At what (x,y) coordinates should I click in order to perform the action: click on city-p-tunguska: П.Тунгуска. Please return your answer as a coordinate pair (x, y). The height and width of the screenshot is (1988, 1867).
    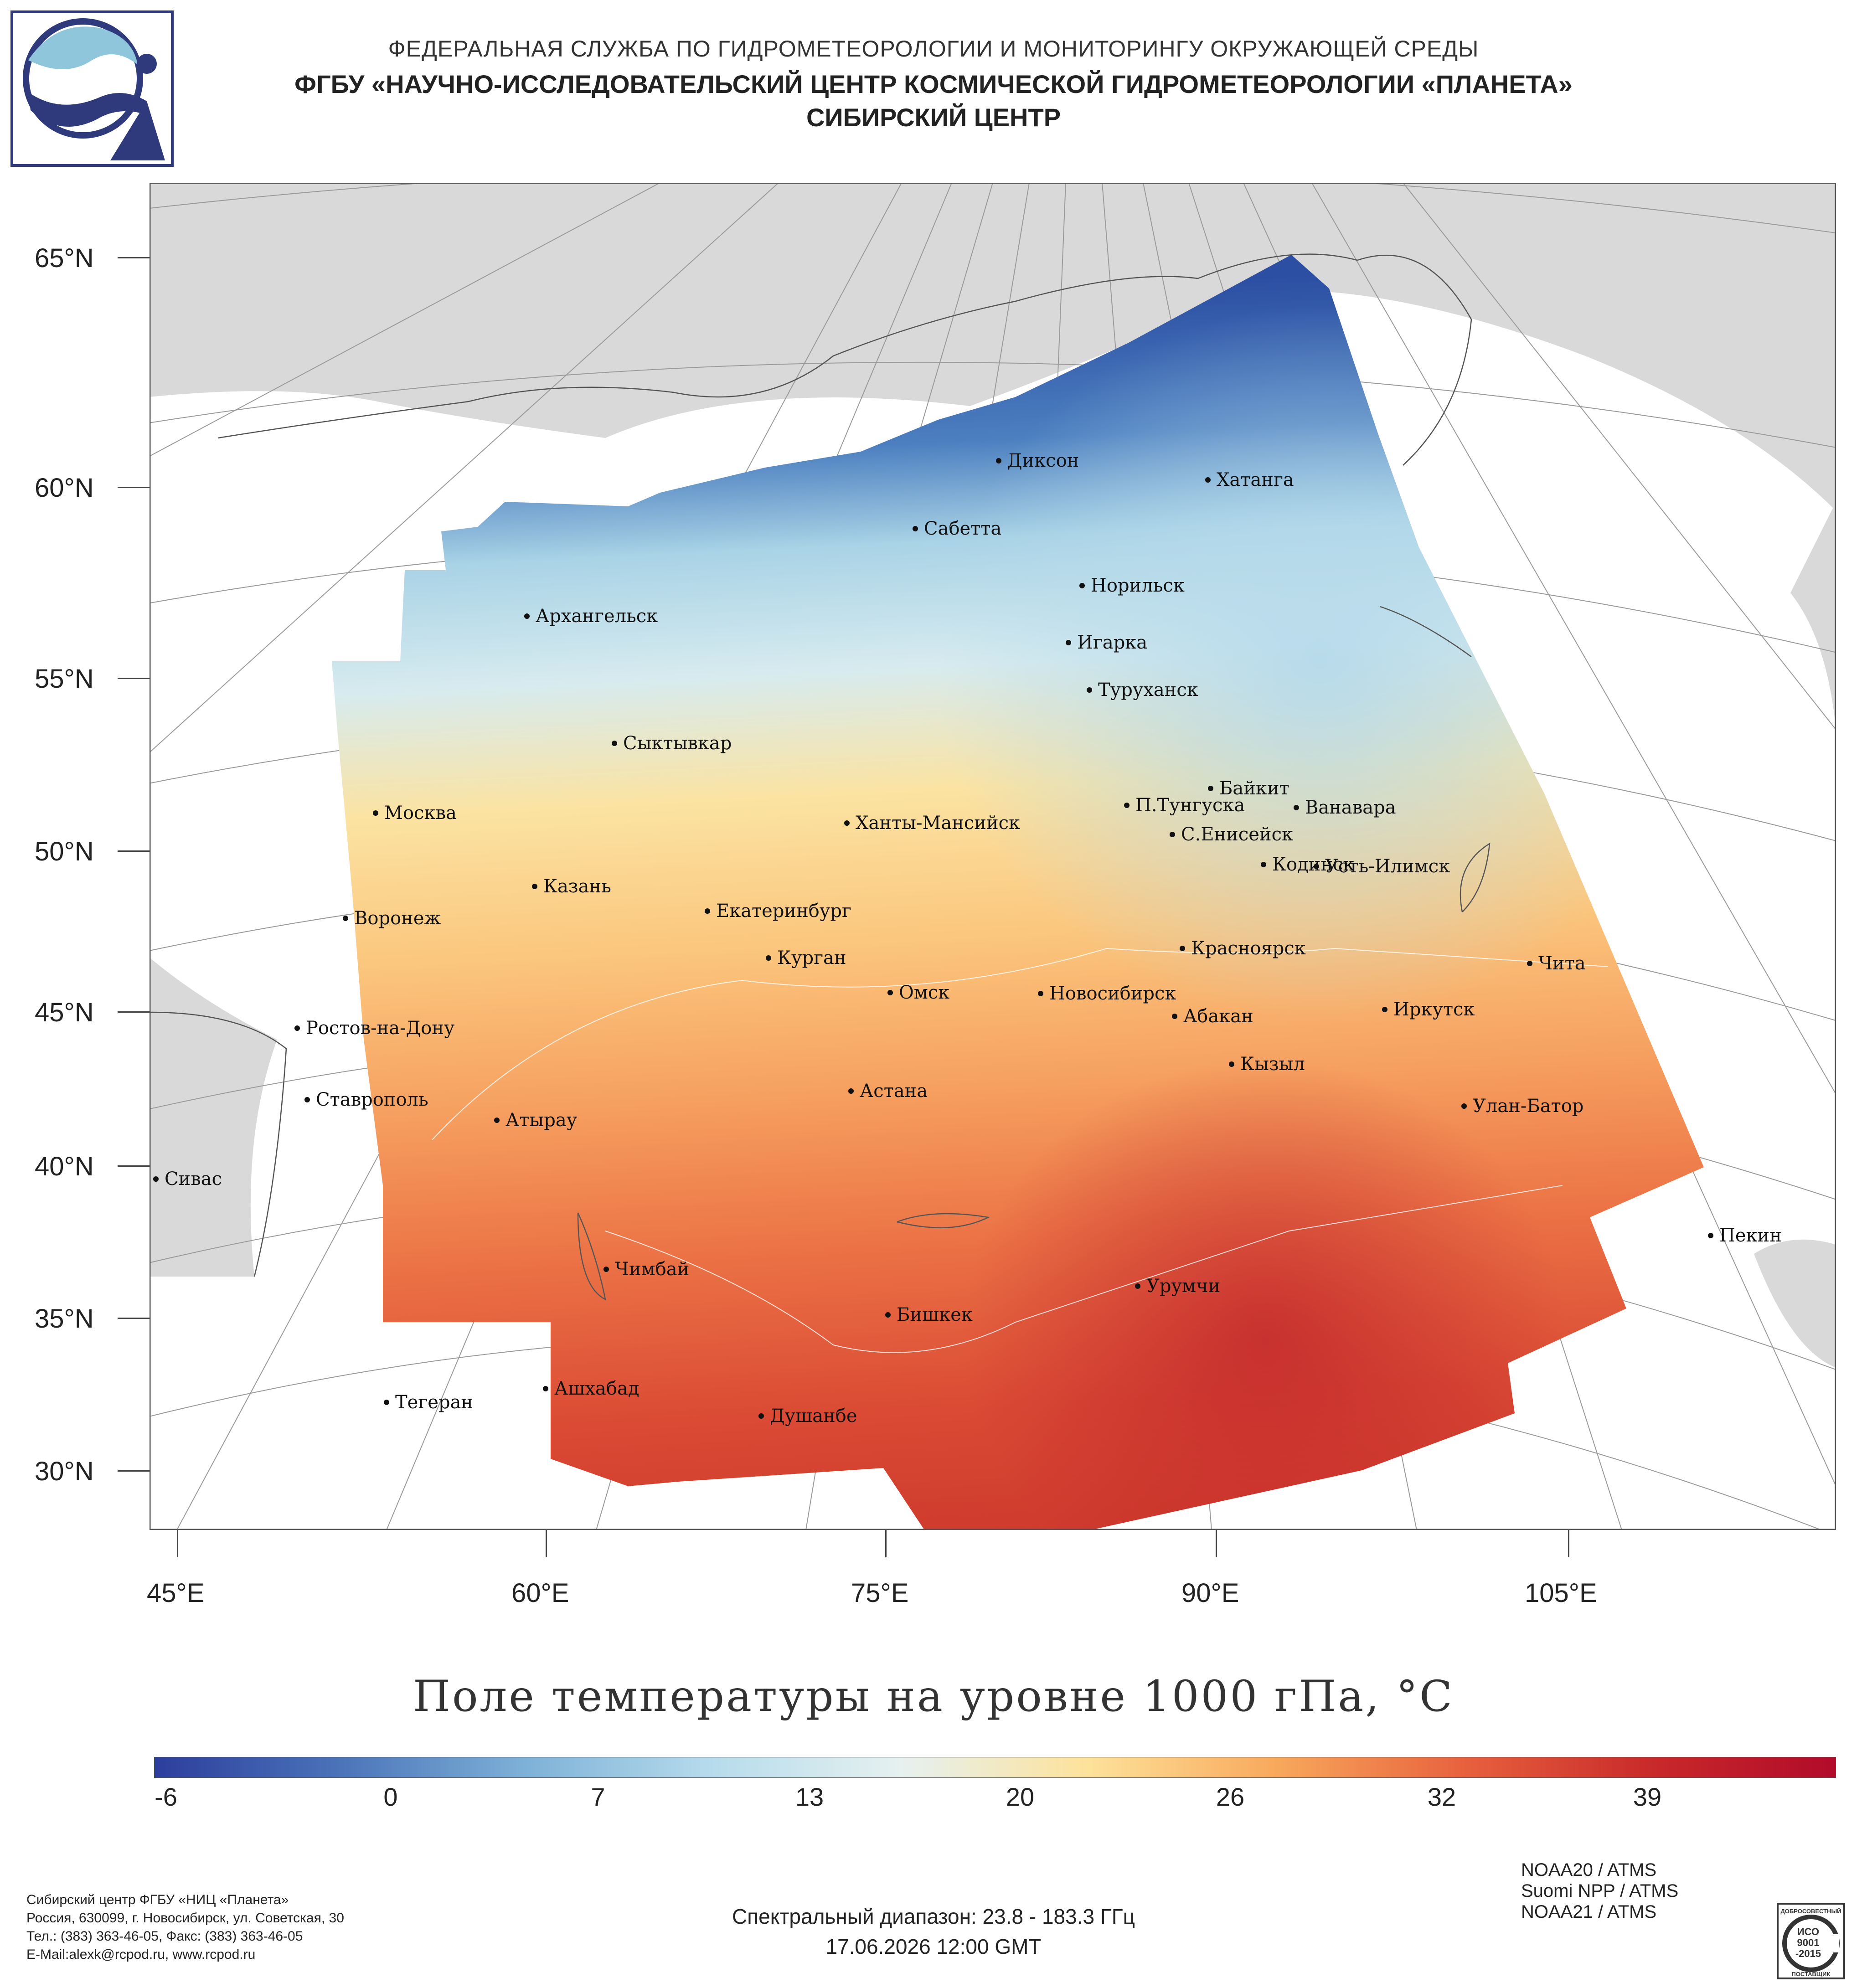
    Looking at the image, I should click on (1184, 806).